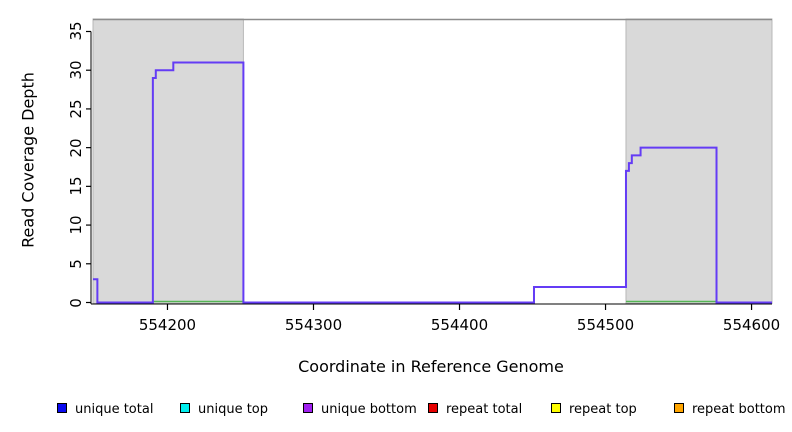 The width and height of the screenshot is (792, 432). I want to click on legend-label: unique total, so click(114, 409).